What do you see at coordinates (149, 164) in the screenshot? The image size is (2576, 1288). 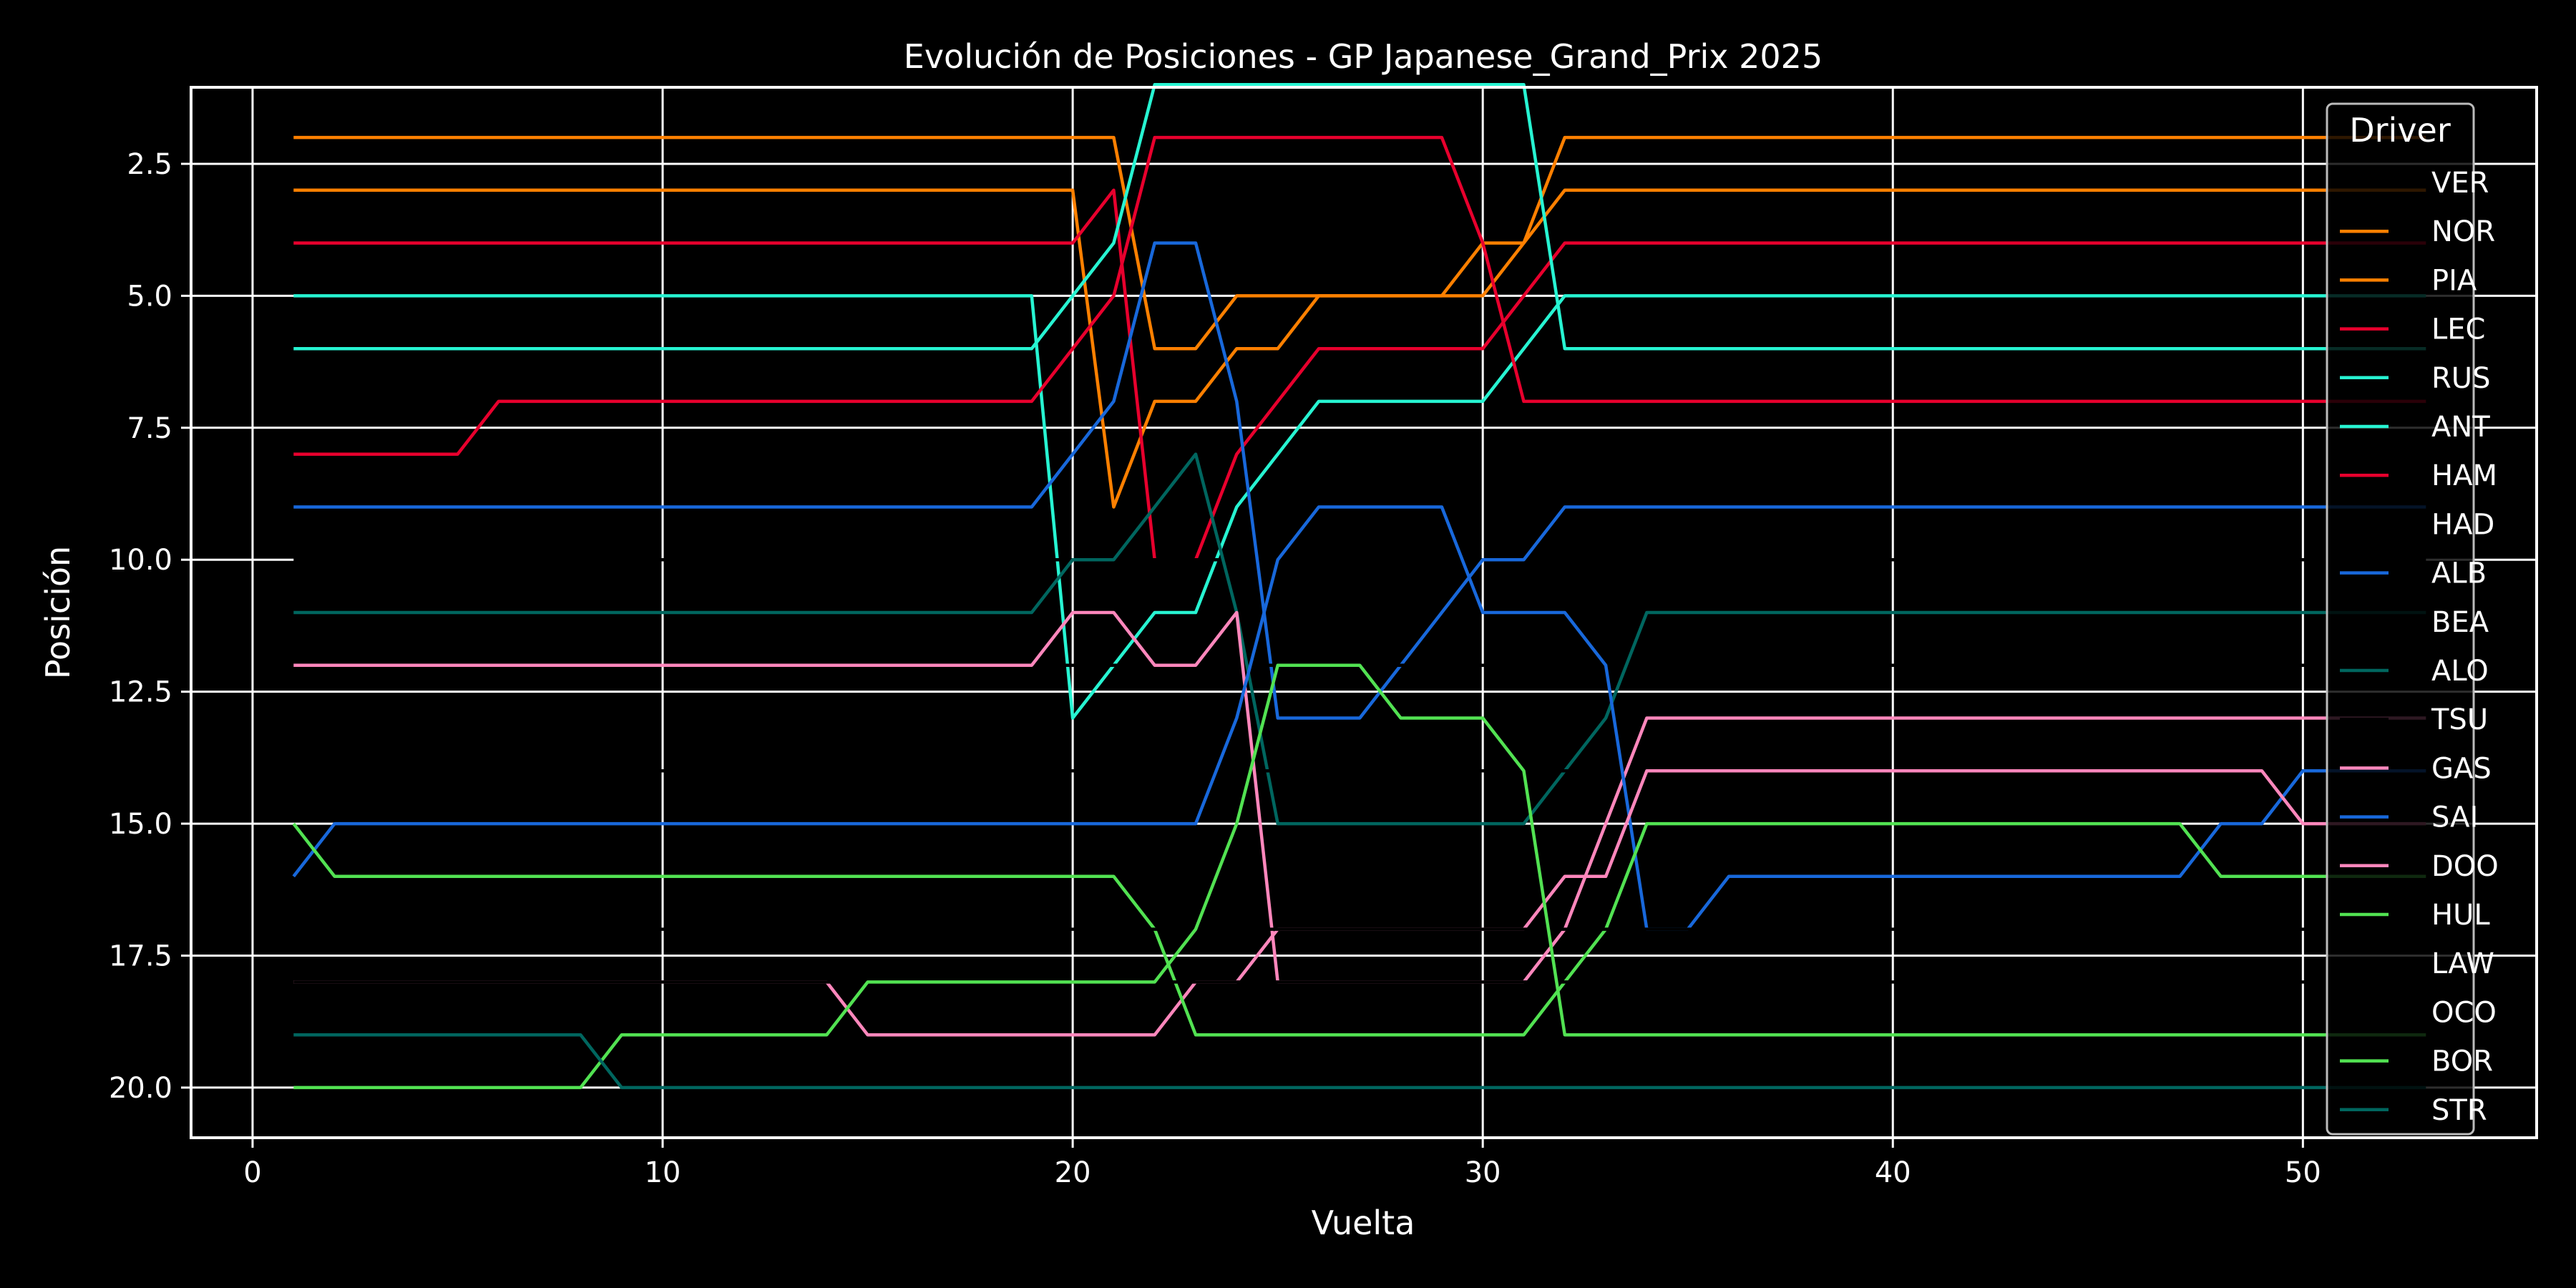 I see `y-tick-label: 2.5` at bounding box center [149, 164].